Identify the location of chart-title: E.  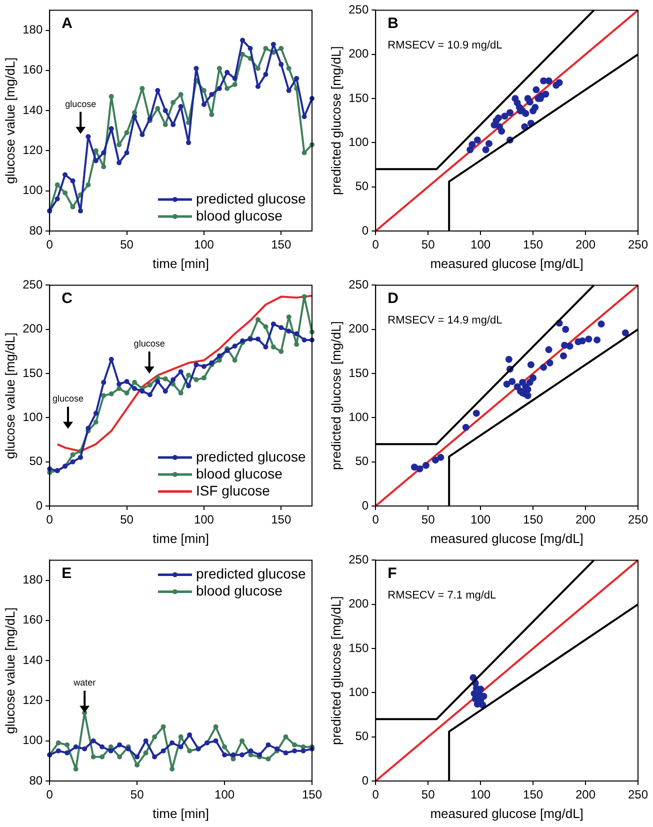
(67, 573).